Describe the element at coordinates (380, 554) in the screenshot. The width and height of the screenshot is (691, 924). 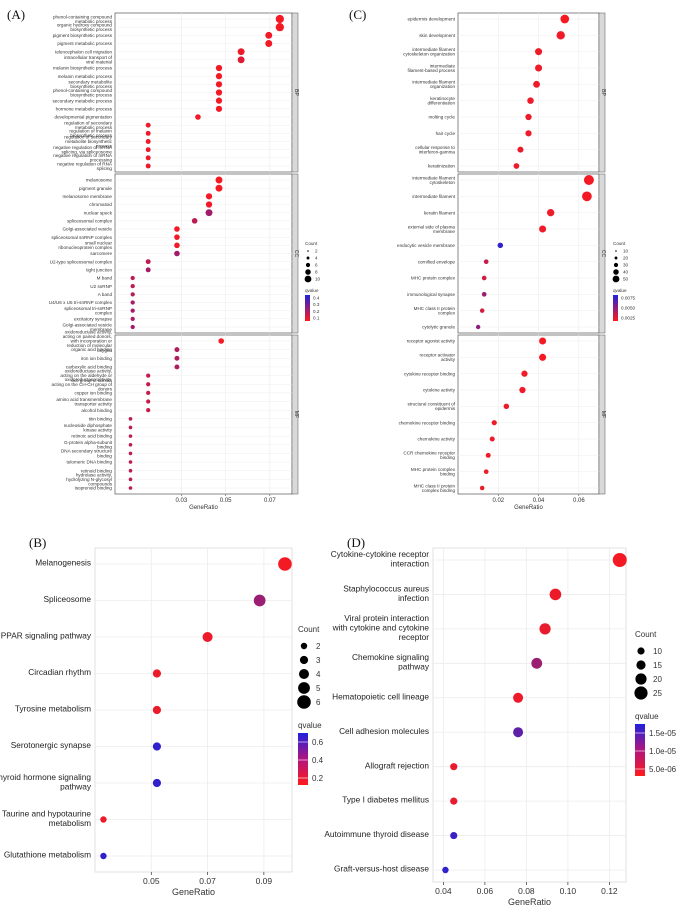
I see `category-label-line: Cytokine-cytokine receptor` at that location.